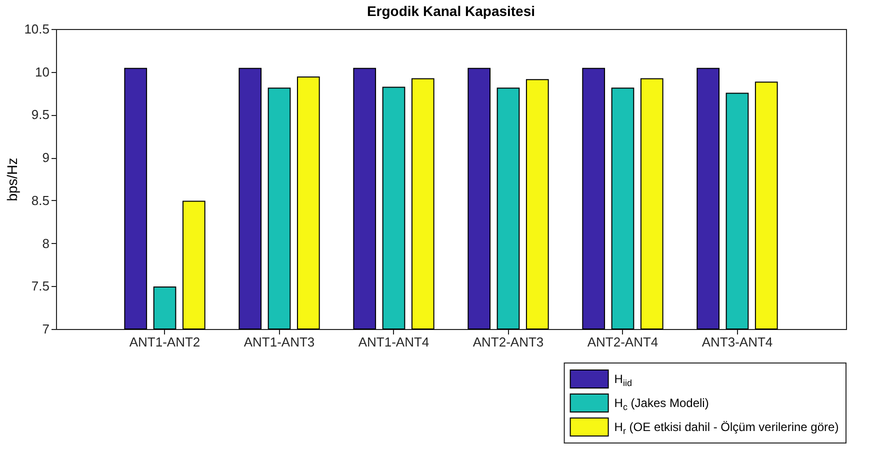 This screenshot has width=891, height=465. I want to click on x-tick-label: ANT3-ANT4, so click(737, 342).